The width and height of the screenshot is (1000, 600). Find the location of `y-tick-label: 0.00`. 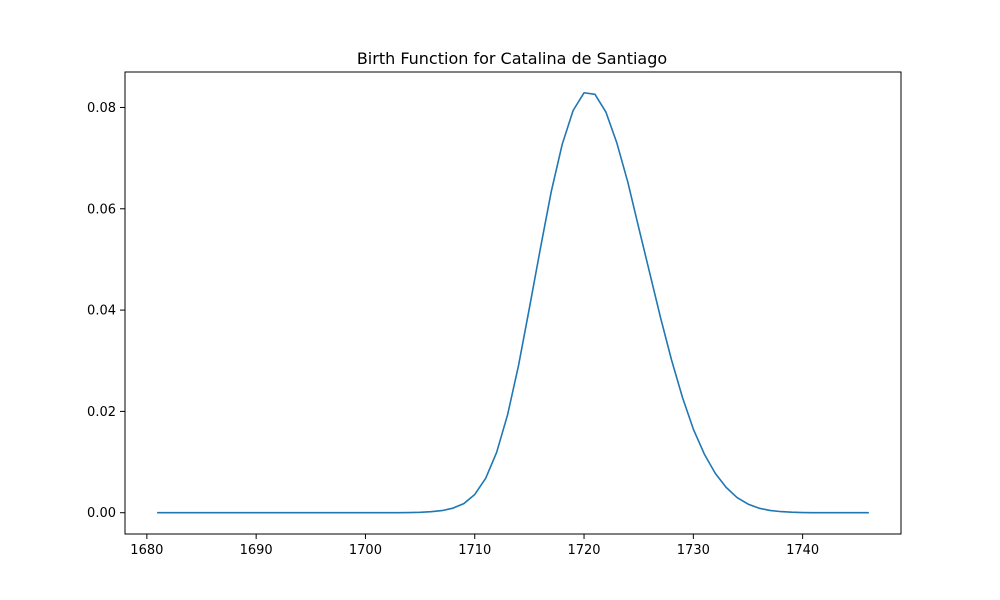

y-tick-label: 0.00 is located at coordinates (101, 513).